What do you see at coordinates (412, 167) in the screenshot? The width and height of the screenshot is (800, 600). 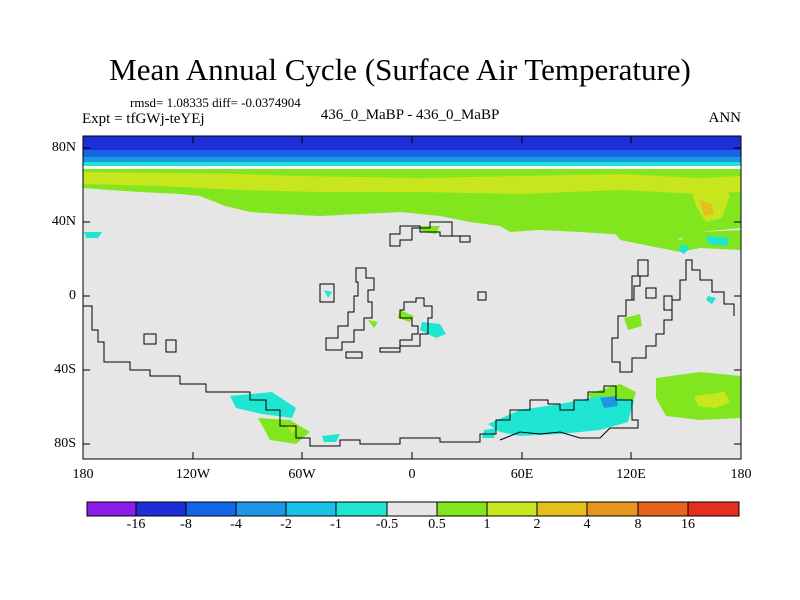 I see `arctic-band-white` at bounding box center [412, 167].